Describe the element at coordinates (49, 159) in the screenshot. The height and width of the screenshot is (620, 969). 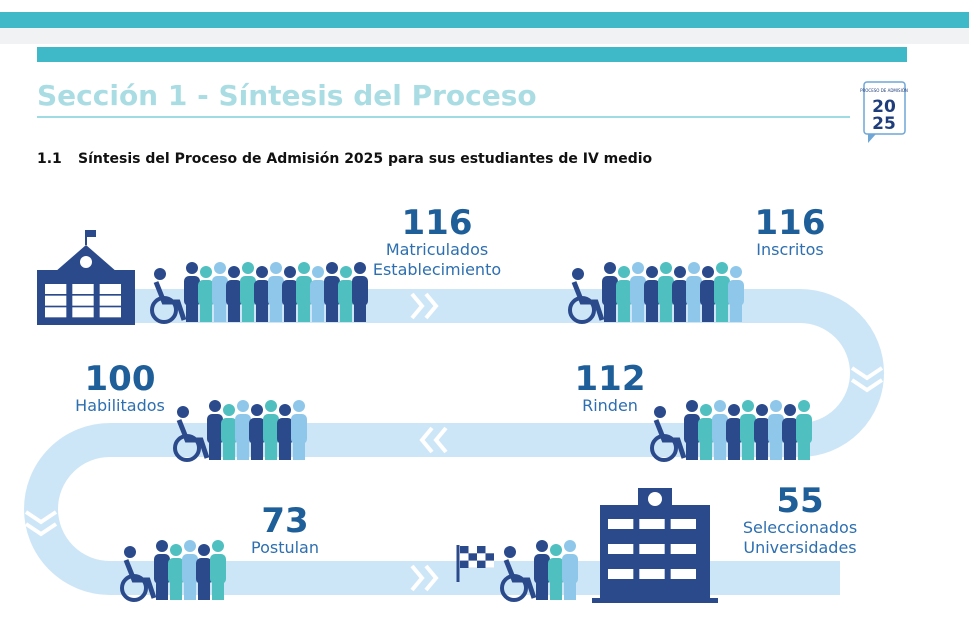
I see `section-number: 1.1` at that location.